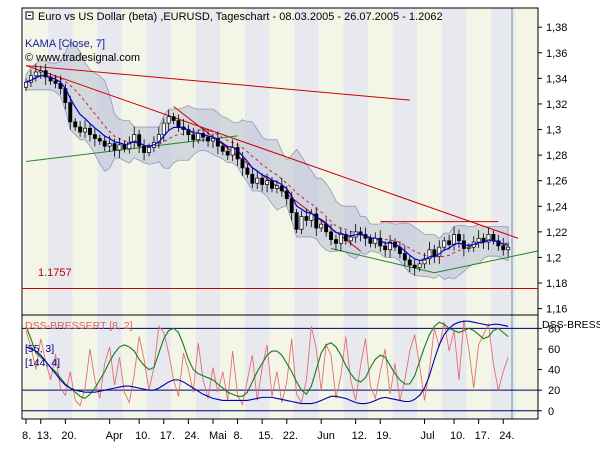 This screenshot has width=600, height=450. Describe the element at coordinates (44, 436) in the screenshot. I see `x-tick-label: 13.` at that location.